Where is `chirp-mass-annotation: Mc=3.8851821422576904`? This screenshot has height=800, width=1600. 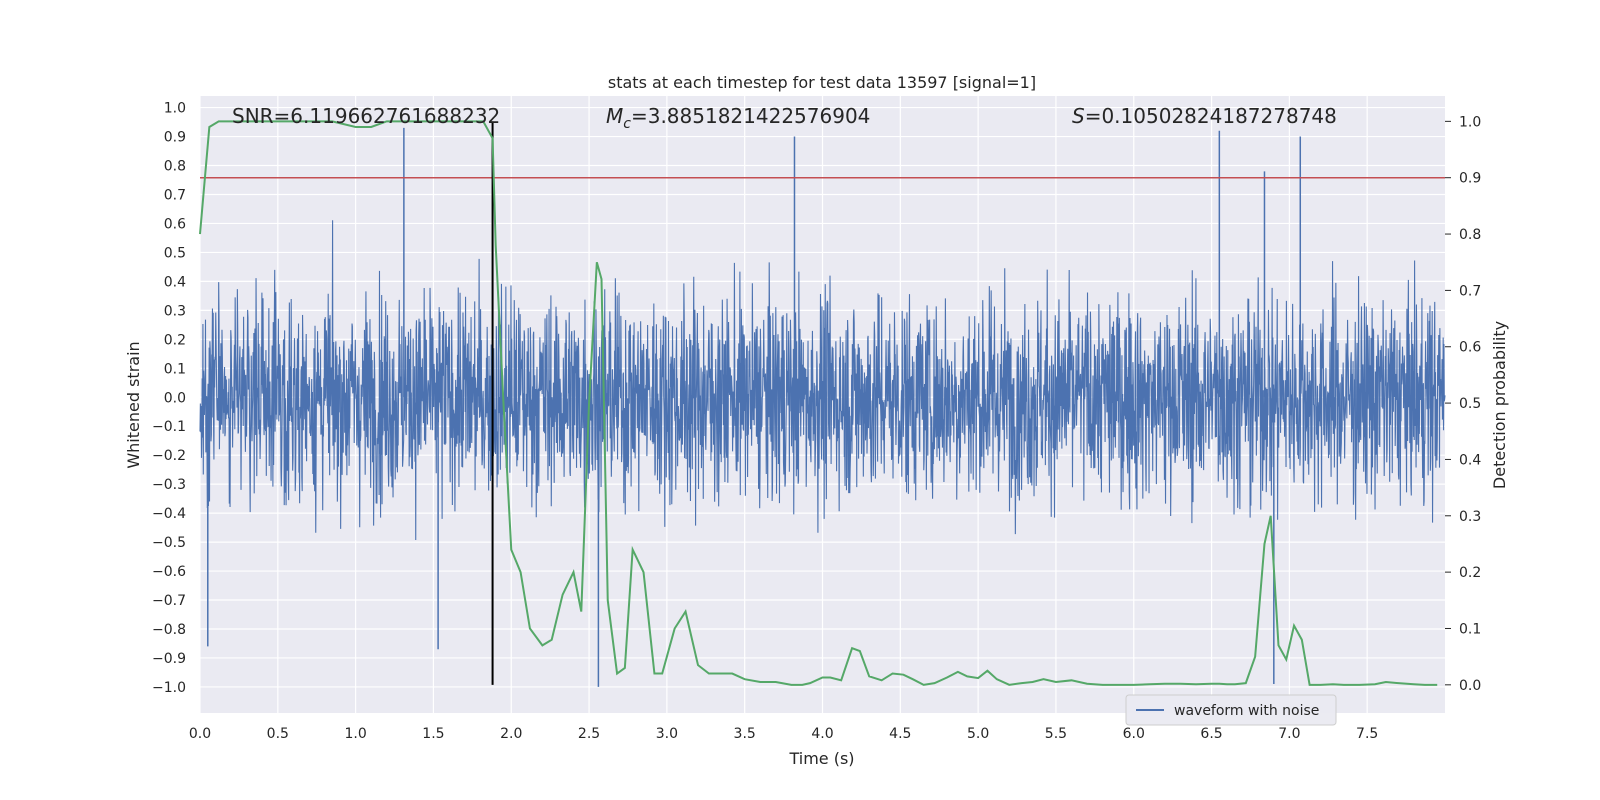
chirp-mass-annotation: Mc=3.8851821422576904 is located at coordinates (738, 118).